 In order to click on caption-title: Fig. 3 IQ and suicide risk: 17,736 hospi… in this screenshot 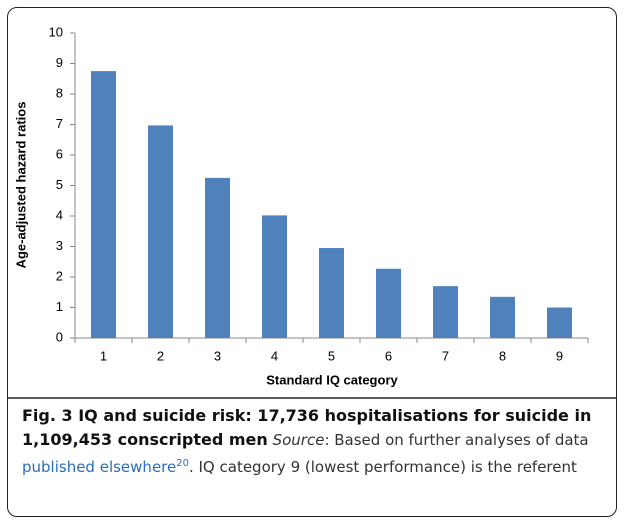, I will do `click(307, 427)`.